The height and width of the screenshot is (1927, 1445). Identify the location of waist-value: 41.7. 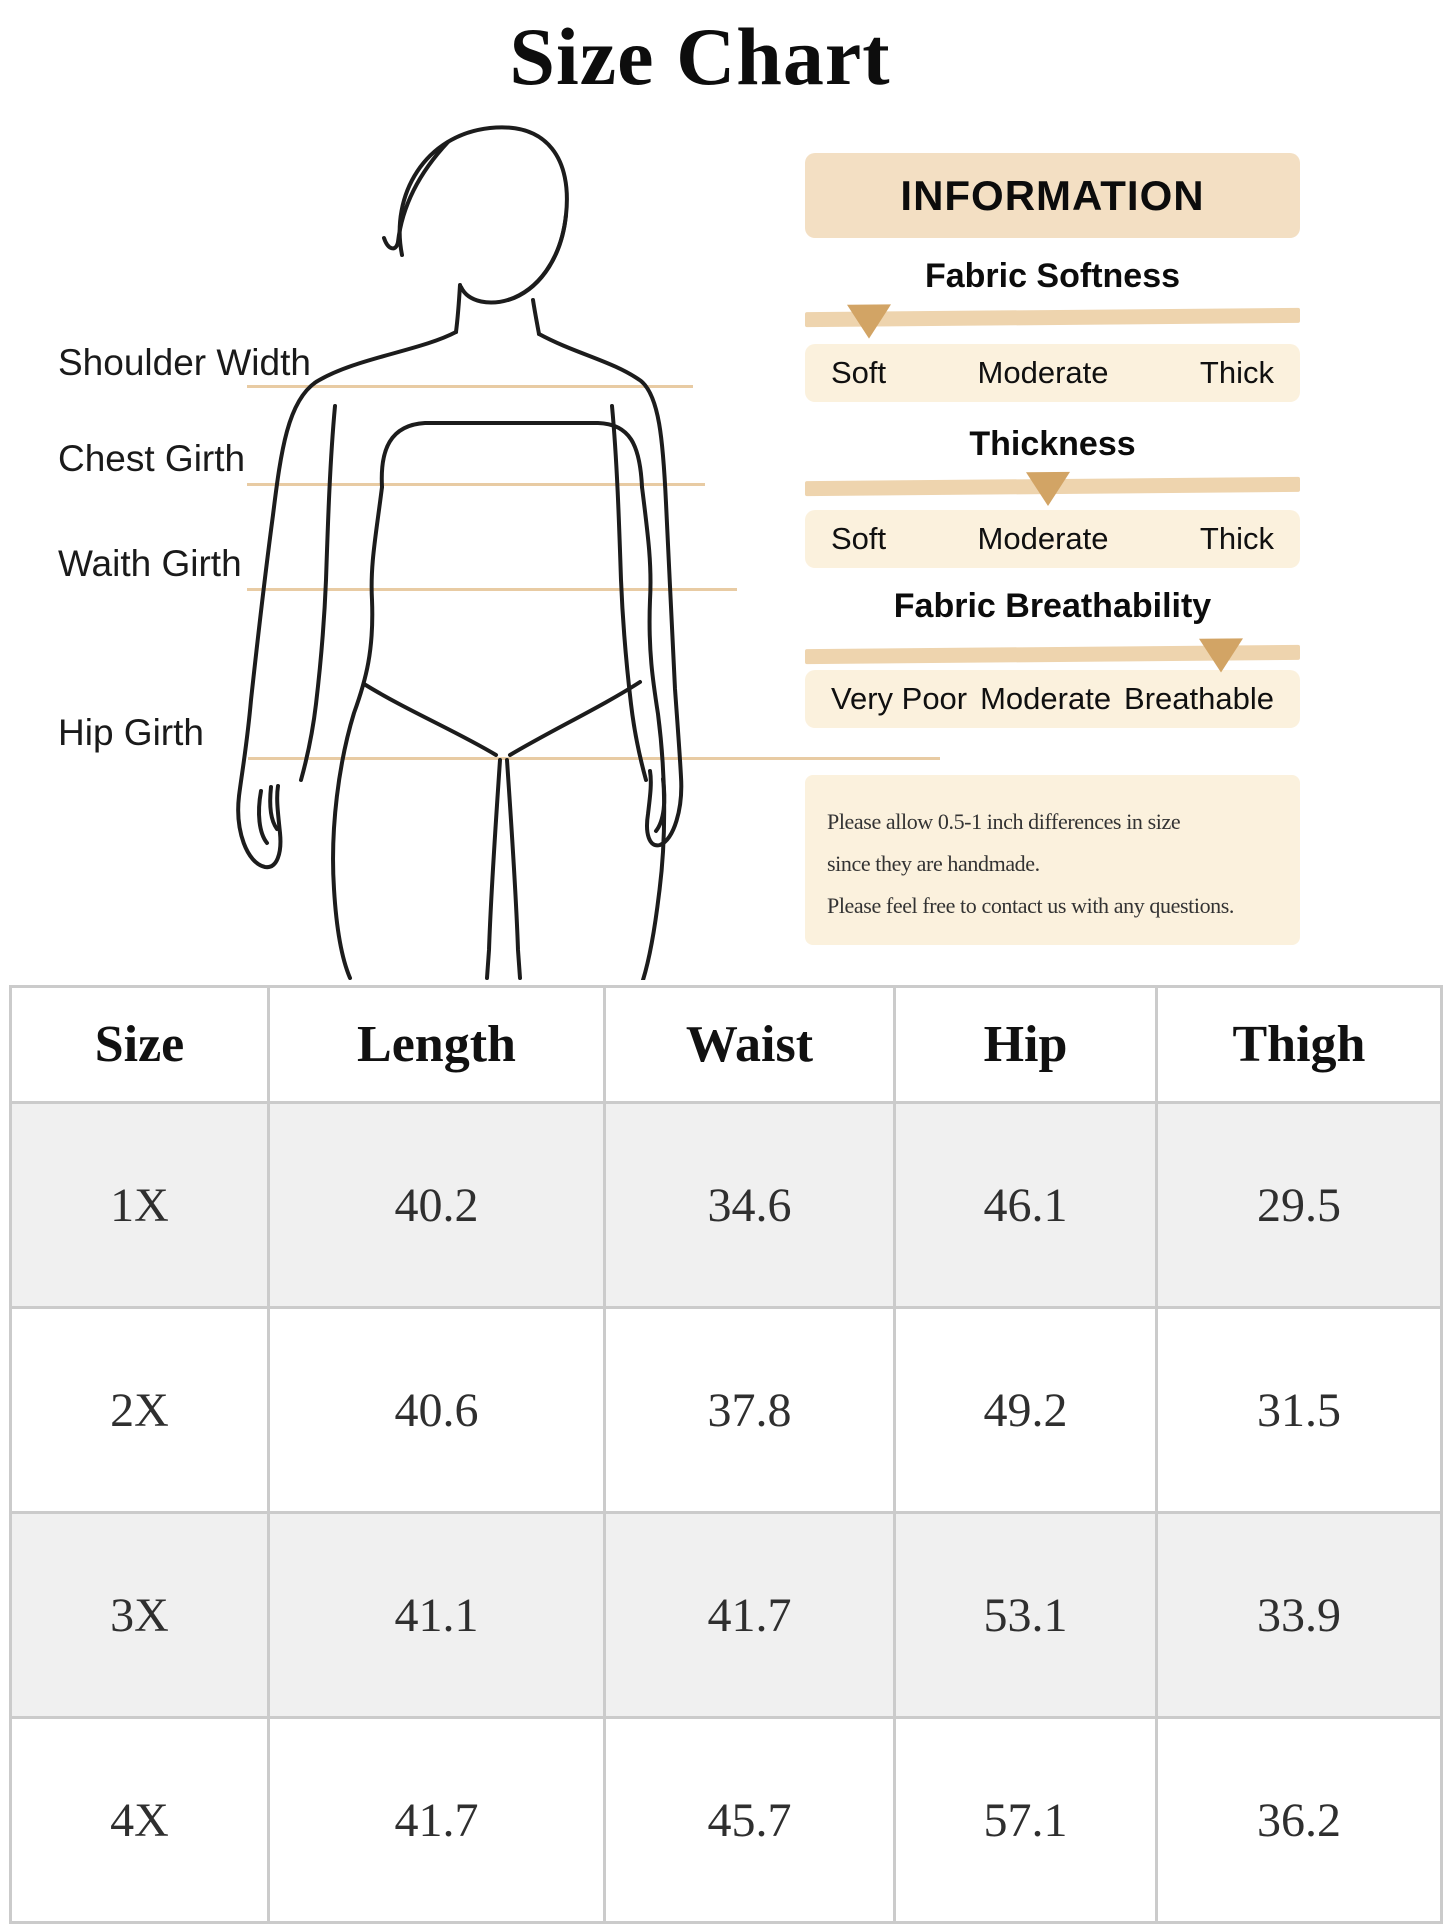
(749, 1615).